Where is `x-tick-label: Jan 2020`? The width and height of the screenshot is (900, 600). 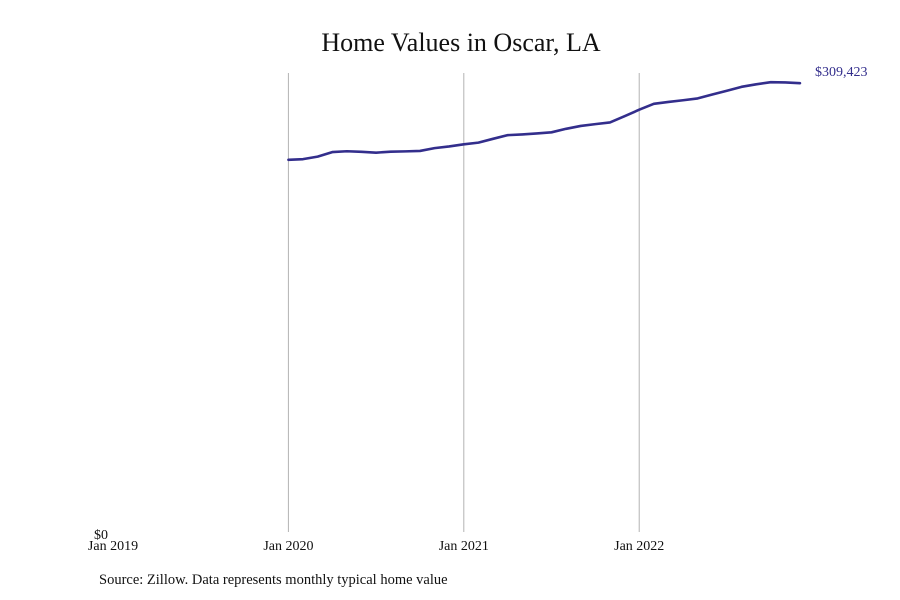
x-tick-label: Jan 2020 is located at coordinates (288, 546).